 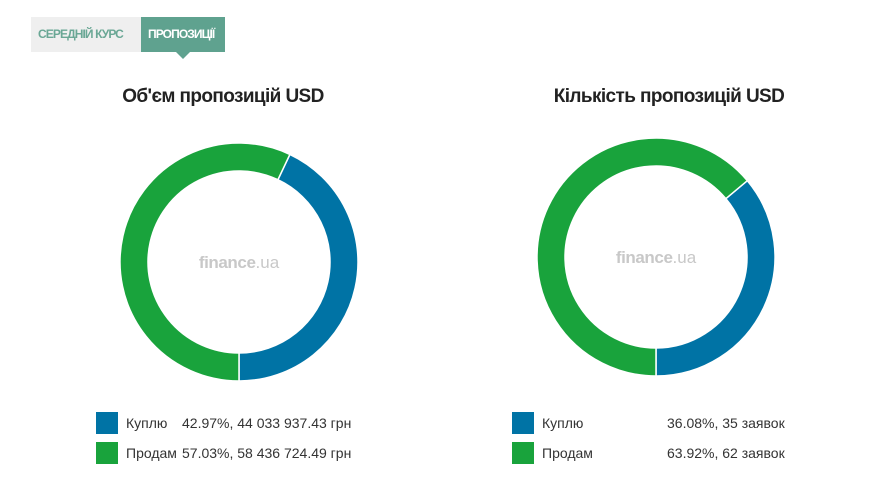 What do you see at coordinates (223, 96) in the screenshot?
I see `chart-title: Об'єм пропозицій USD` at bounding box center [223, 96].